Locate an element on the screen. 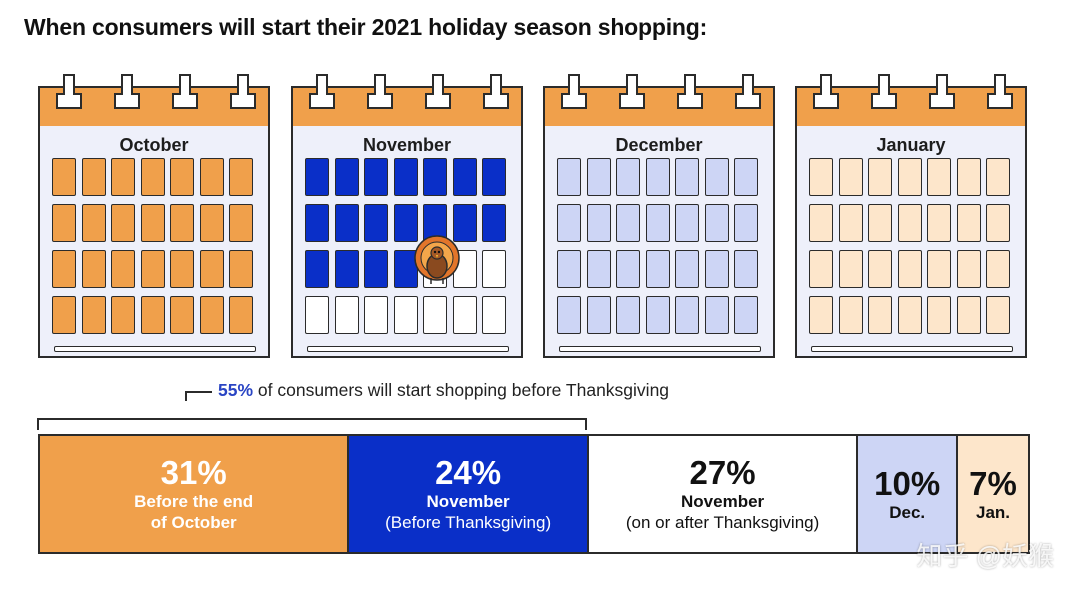  segment-label-line1: Jan. is located at coordinates (993, 512).